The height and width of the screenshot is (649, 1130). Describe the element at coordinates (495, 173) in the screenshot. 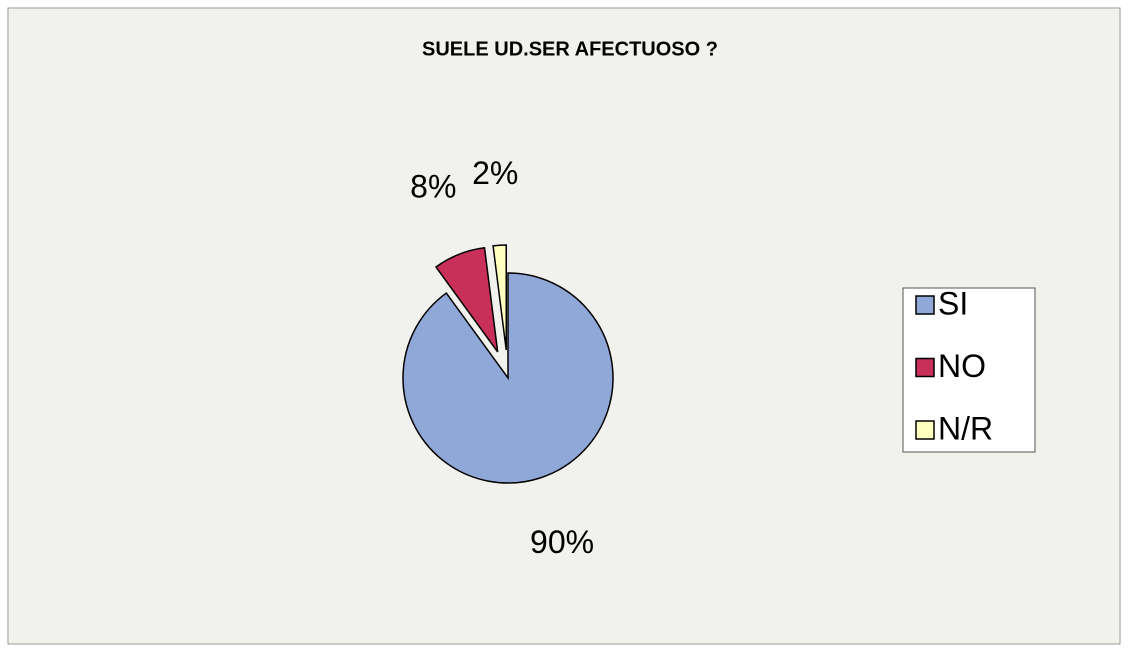

I see `data-label: 2%` at that location.